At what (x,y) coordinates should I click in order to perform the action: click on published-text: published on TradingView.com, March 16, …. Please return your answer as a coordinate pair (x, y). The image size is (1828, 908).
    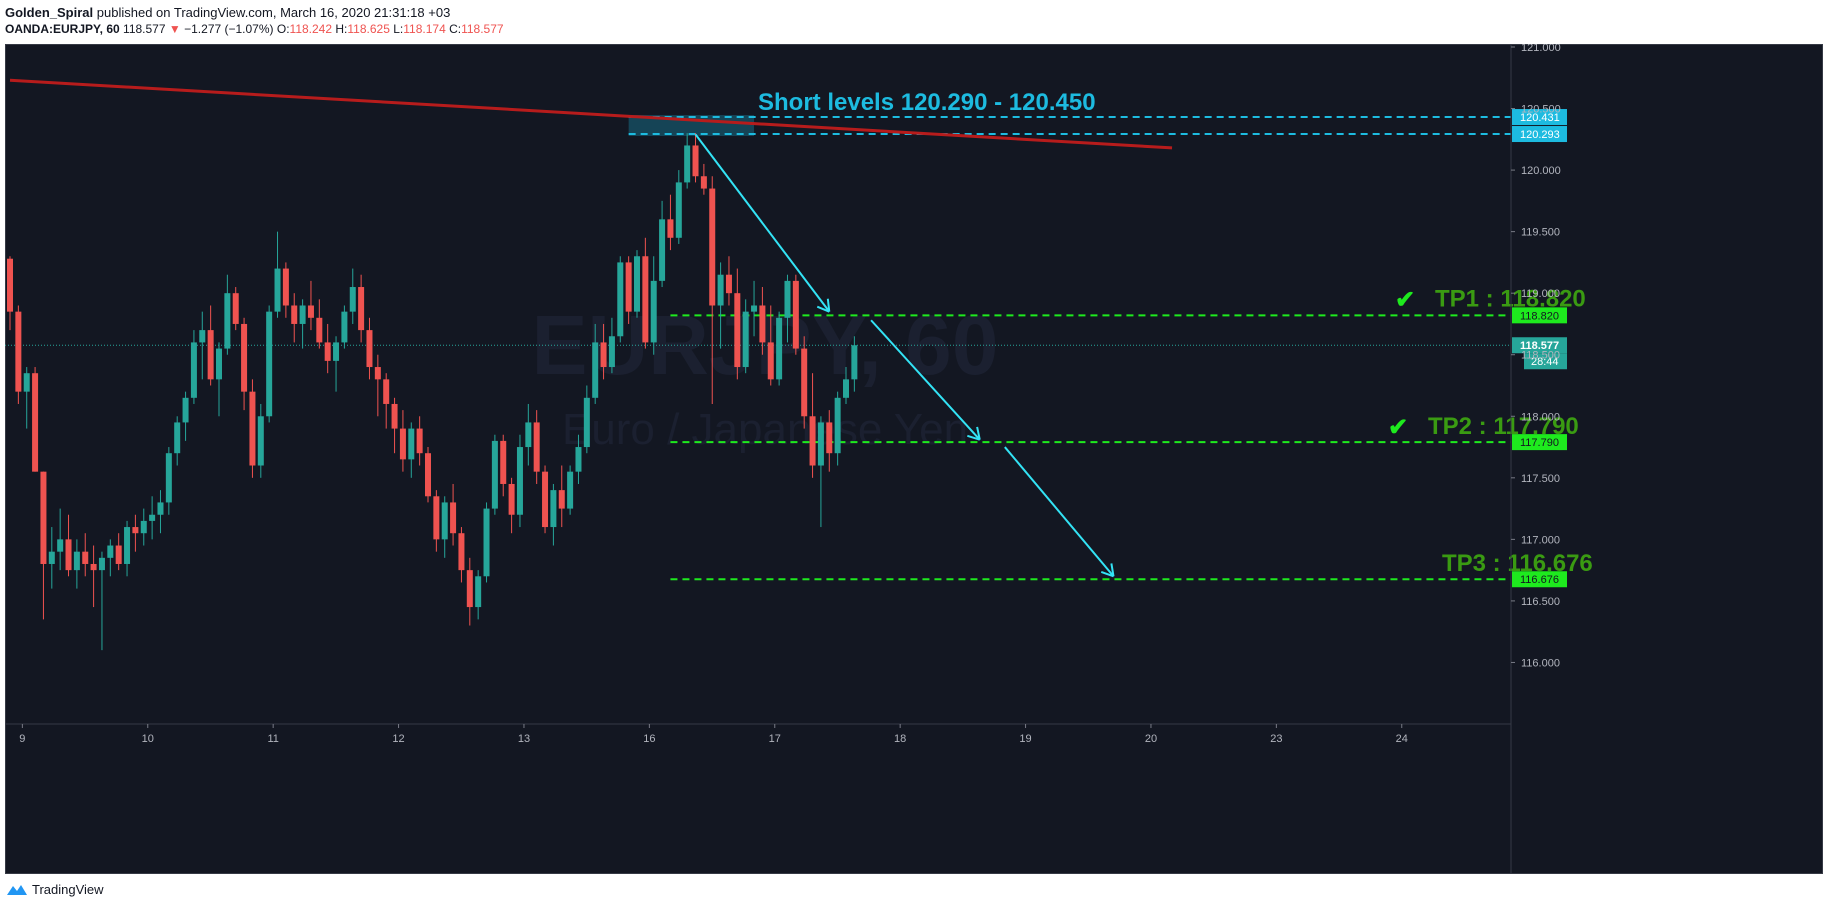
    Looking at the image, I should click on (273, 12).